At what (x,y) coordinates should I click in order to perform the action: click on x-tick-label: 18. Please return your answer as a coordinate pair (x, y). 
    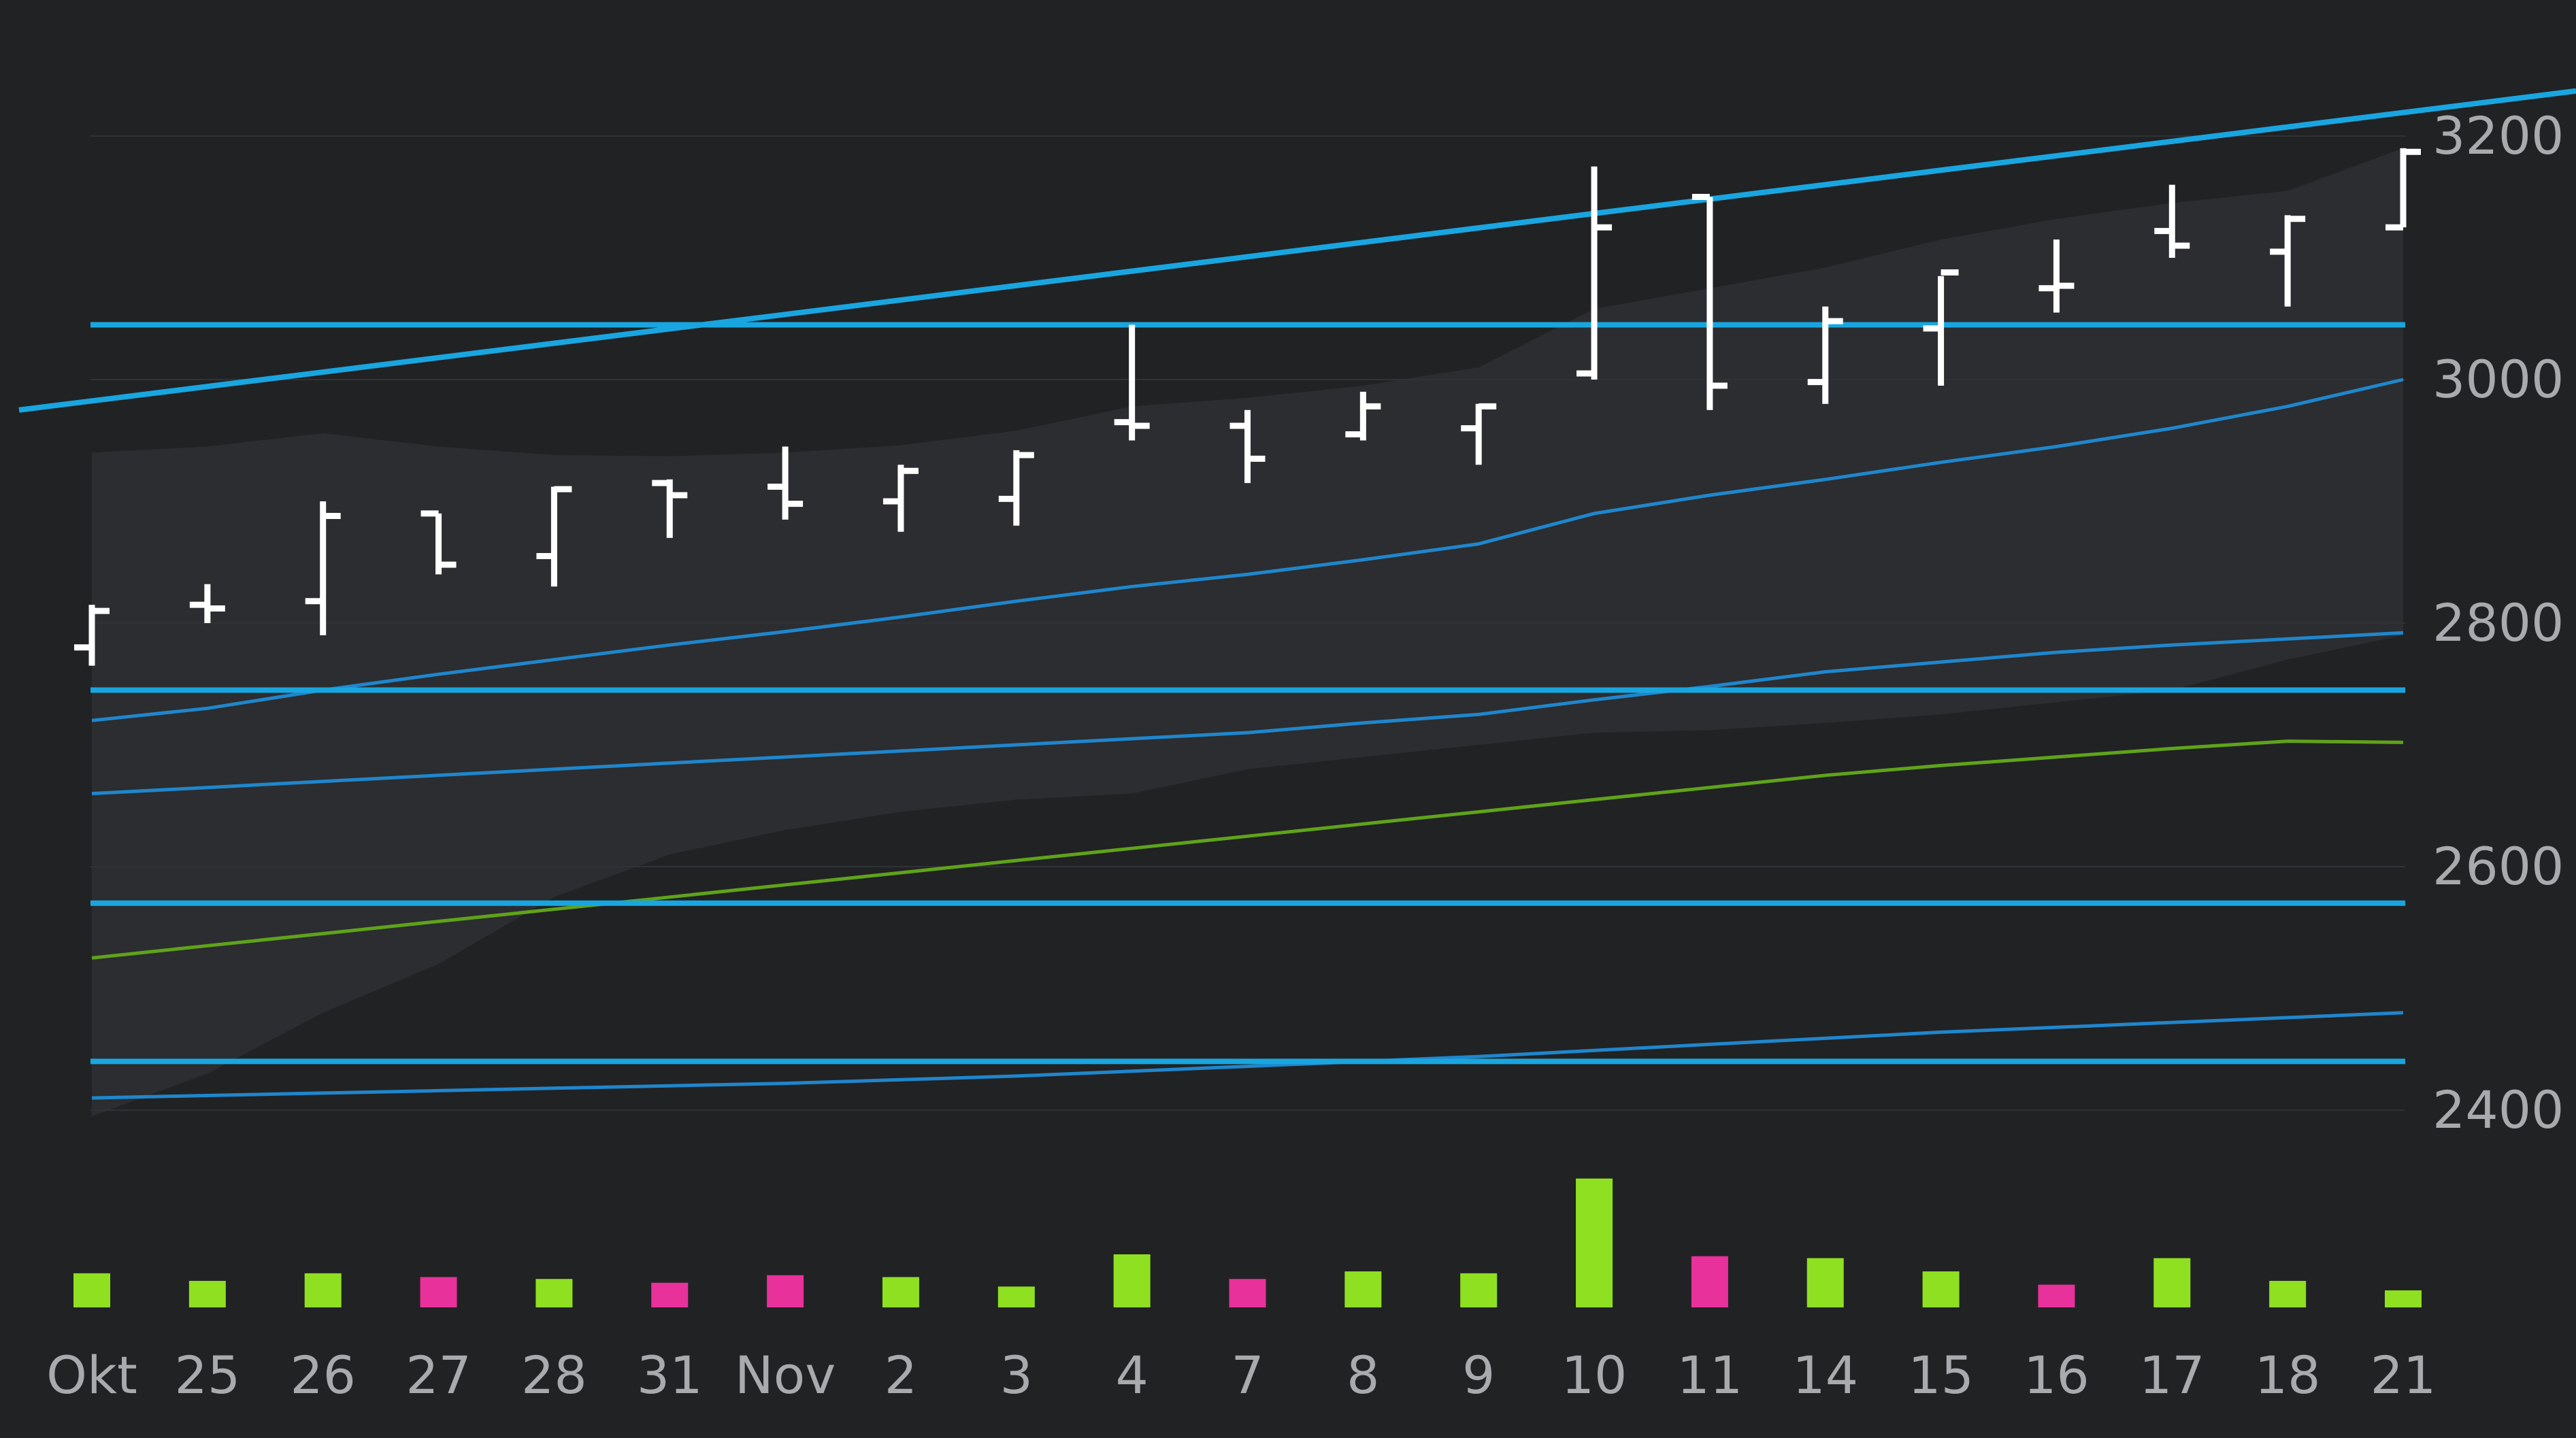
    Looking at the image, I should click on (2288, 1375).